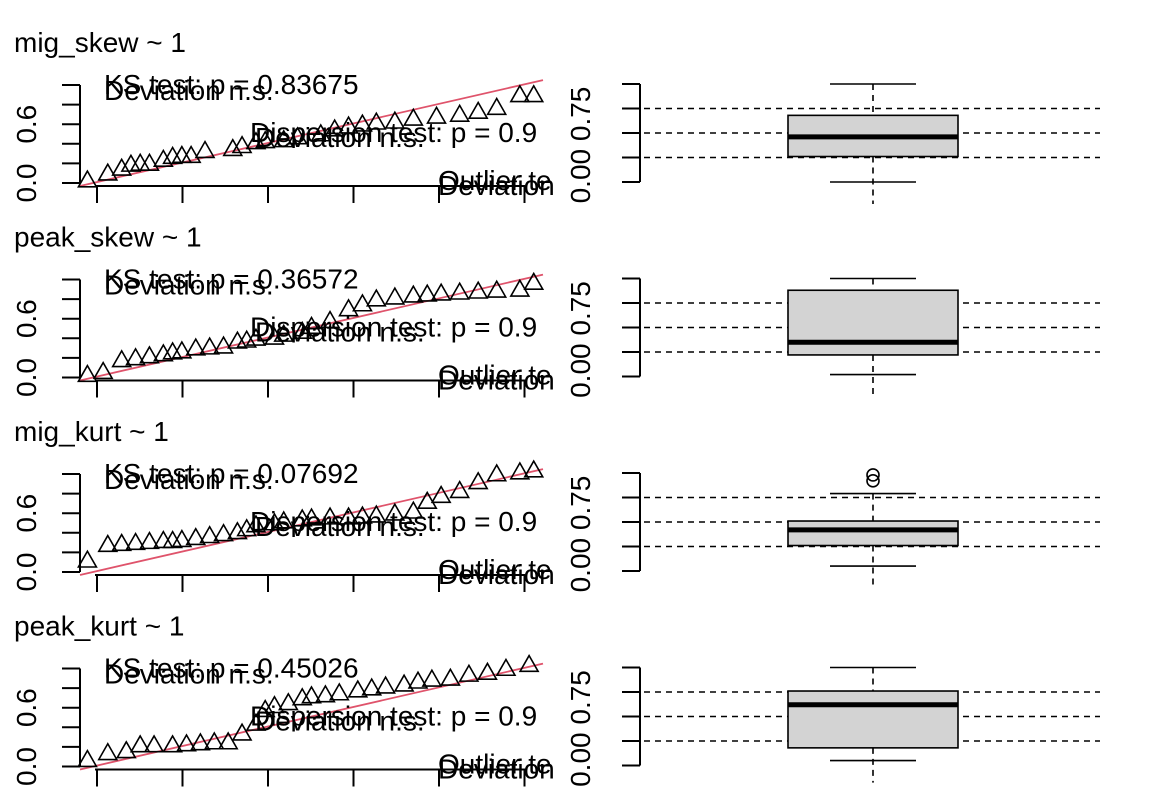 This screenshot has width=1152, height=806. What do you see at coordinates (99, 626) in the screenshot?
I see `panel-title: peak_kurt ~ 1` at bounding box center [99, 626].